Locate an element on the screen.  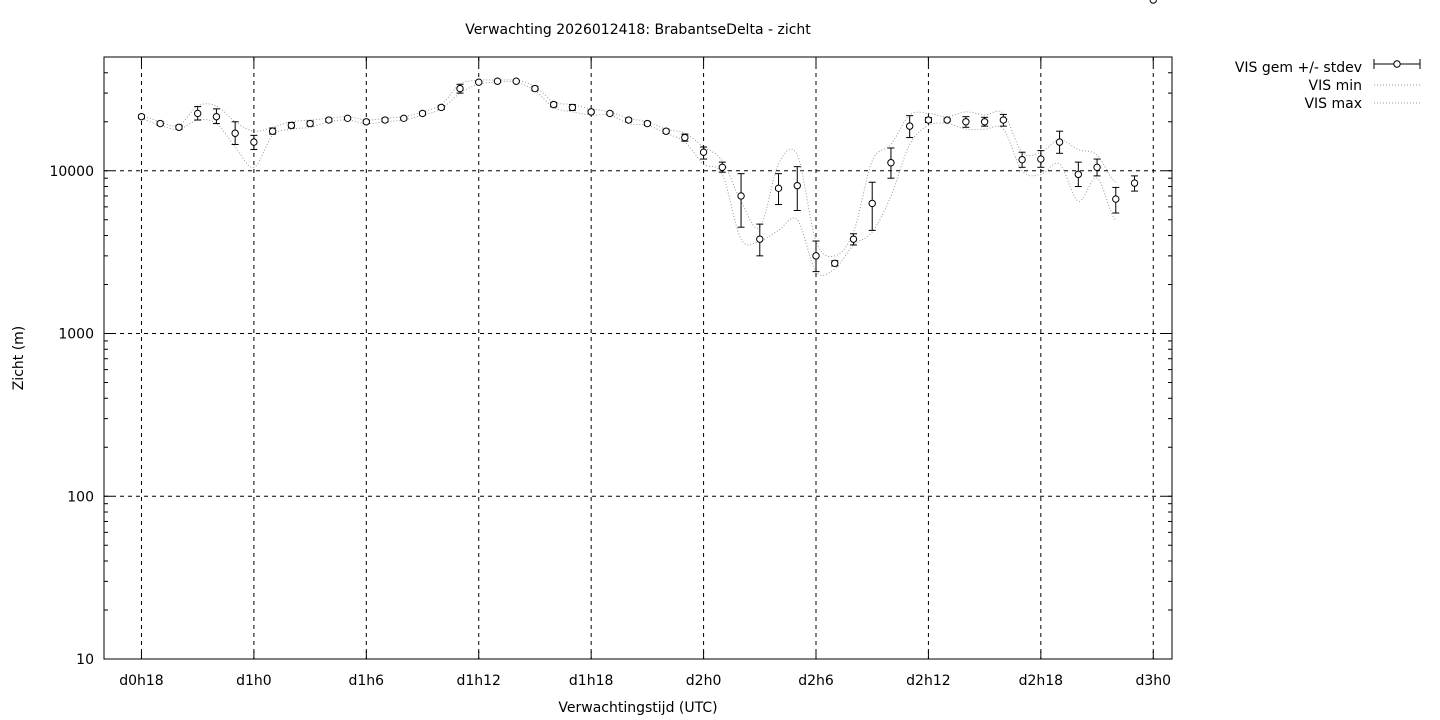
x-tick-label: d2h6 is located at coordinates (816, 681).